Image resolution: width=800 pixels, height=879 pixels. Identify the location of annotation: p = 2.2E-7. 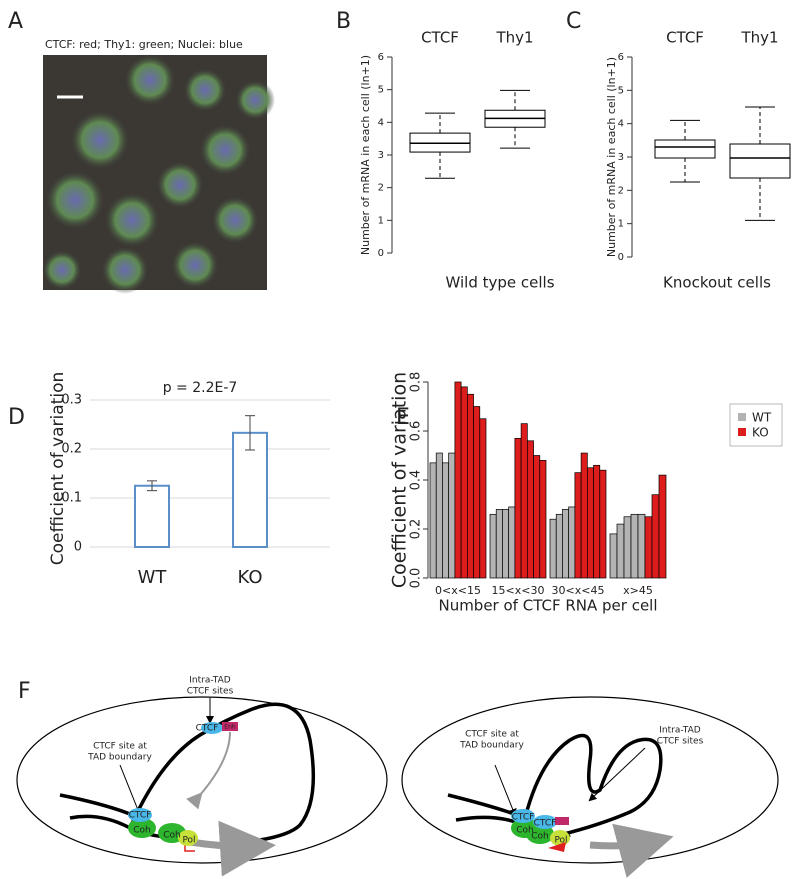
(200, 388).